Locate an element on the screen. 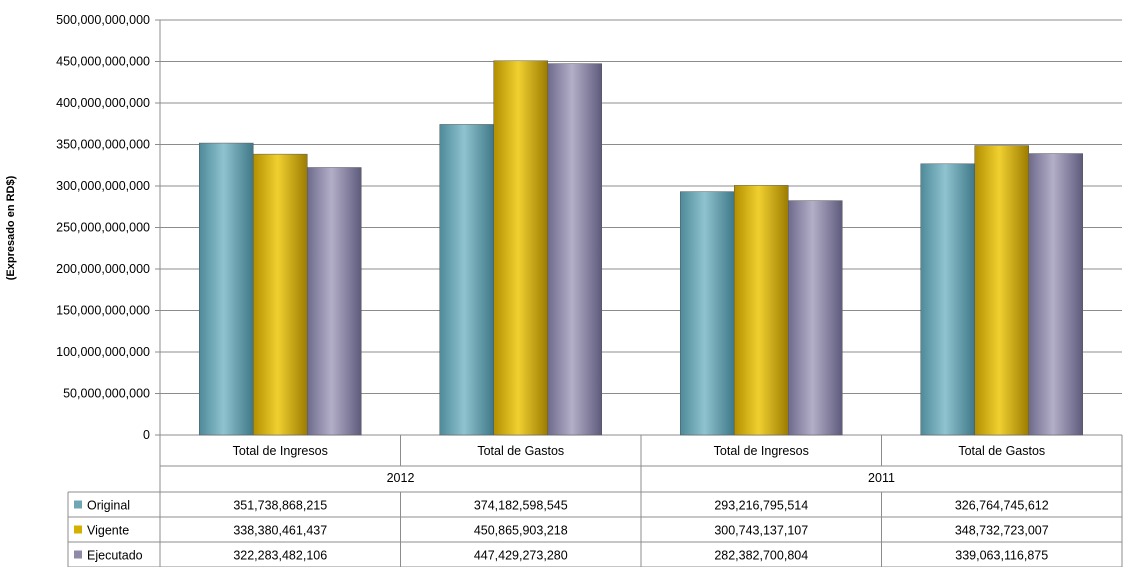 The width and height of the screenshot is (1130, 567). y-tick-label: 400,000,000,000 is located at coordinates (103, 103).